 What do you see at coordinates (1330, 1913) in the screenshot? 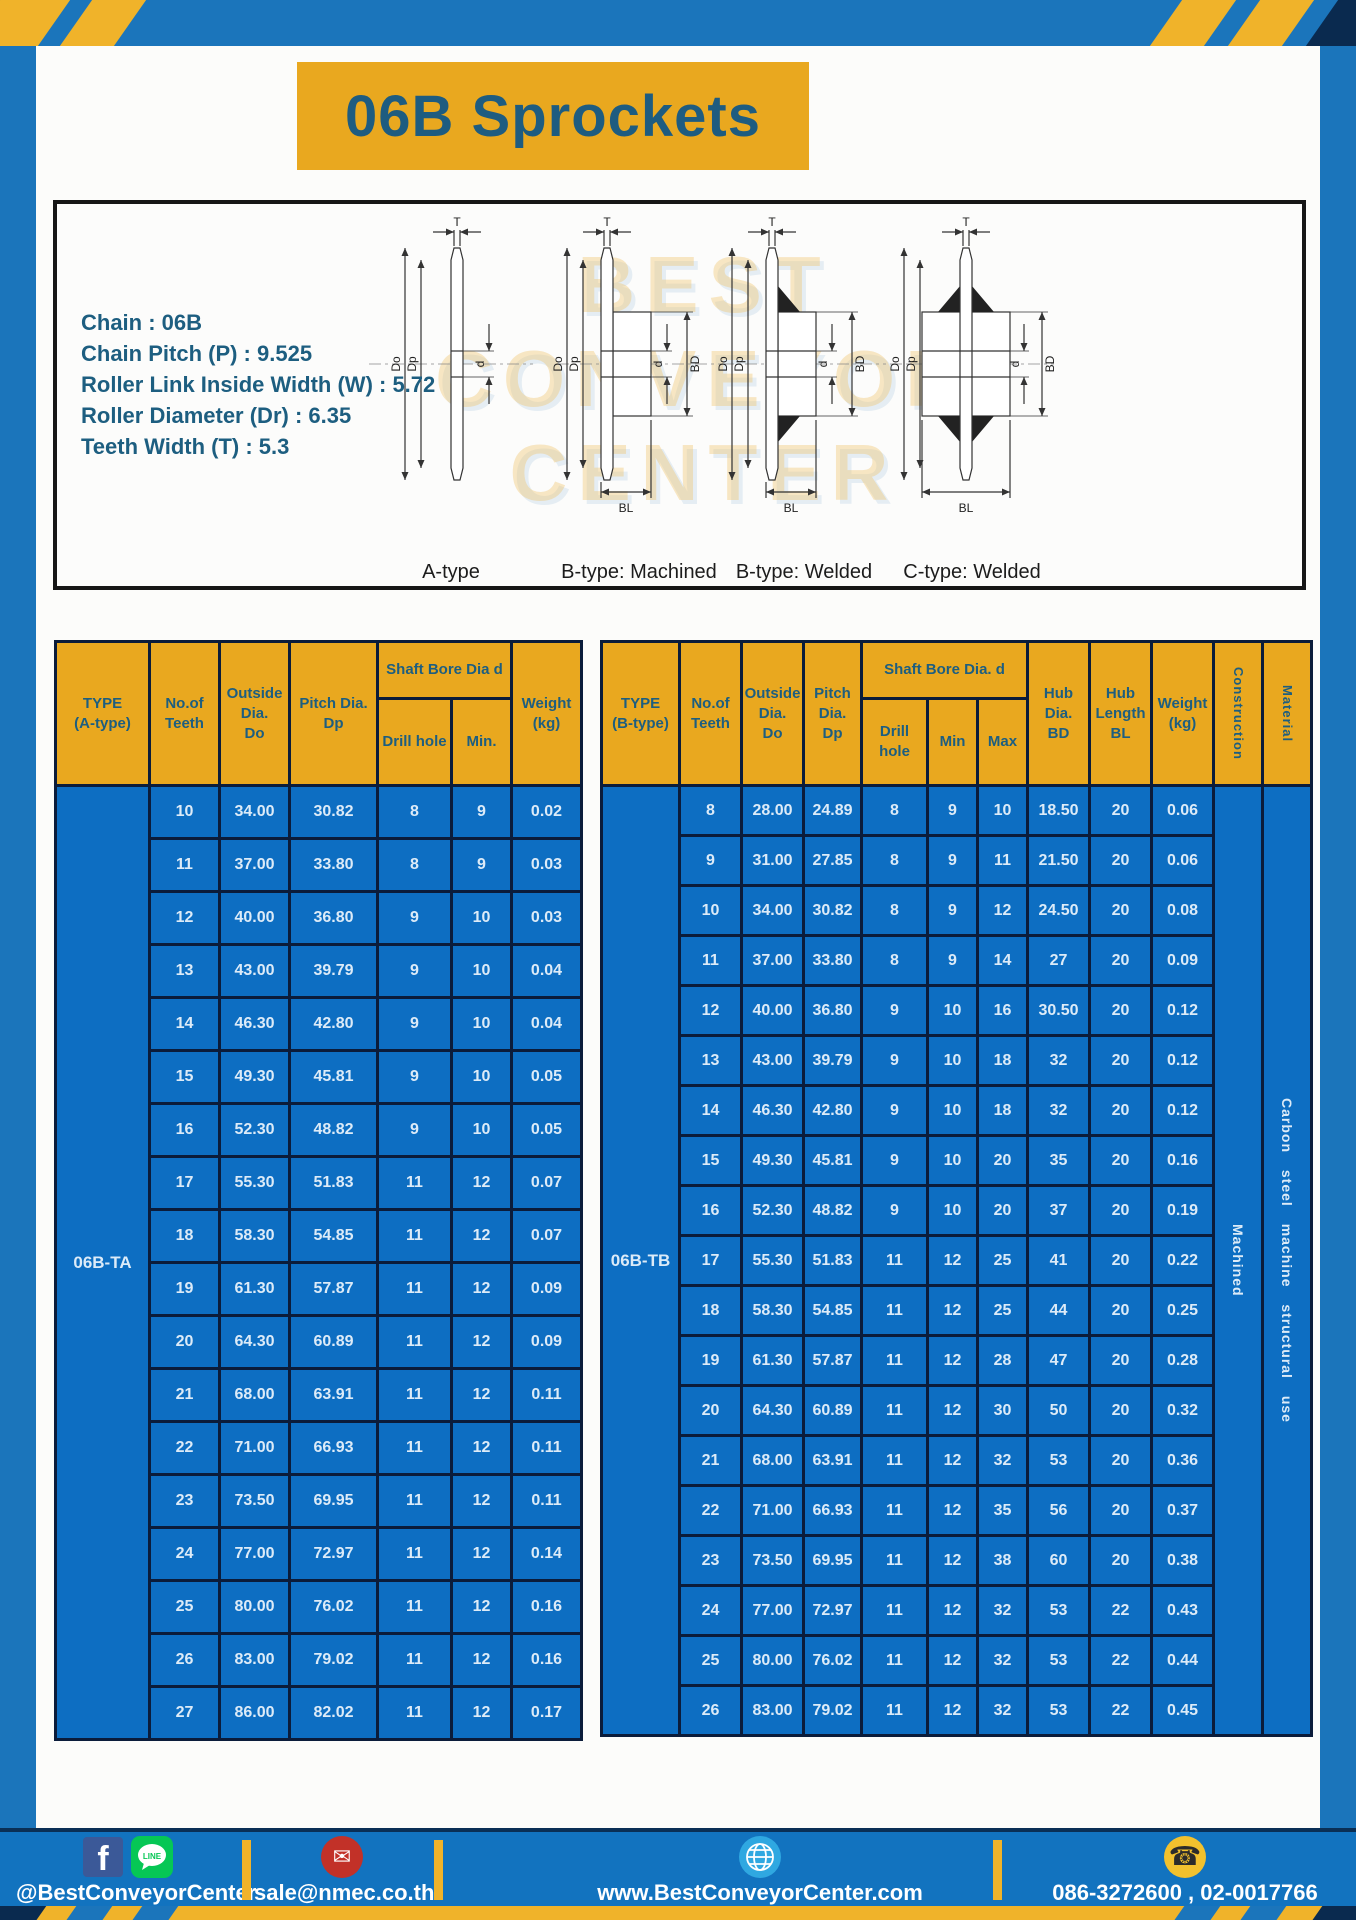
I see `bottom-corner` at bounding box center [1330, 1913].